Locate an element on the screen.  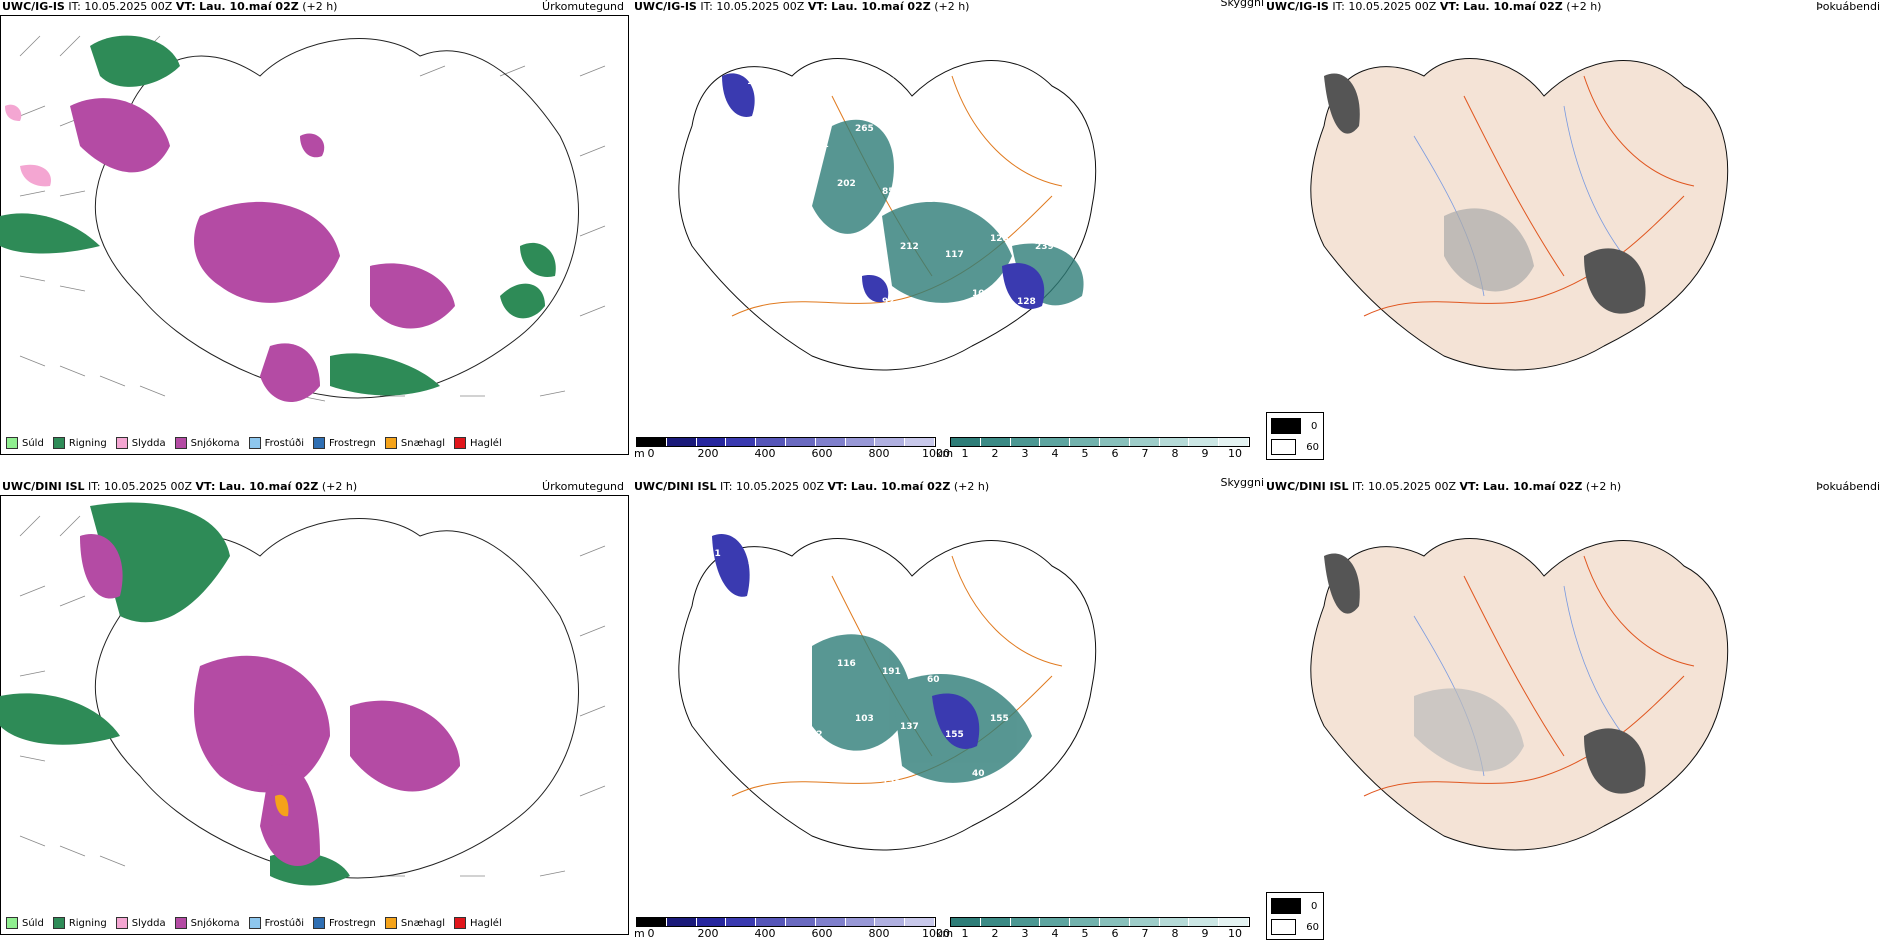
colorbar-tick: 1000 is located at coordinates (936, 933).